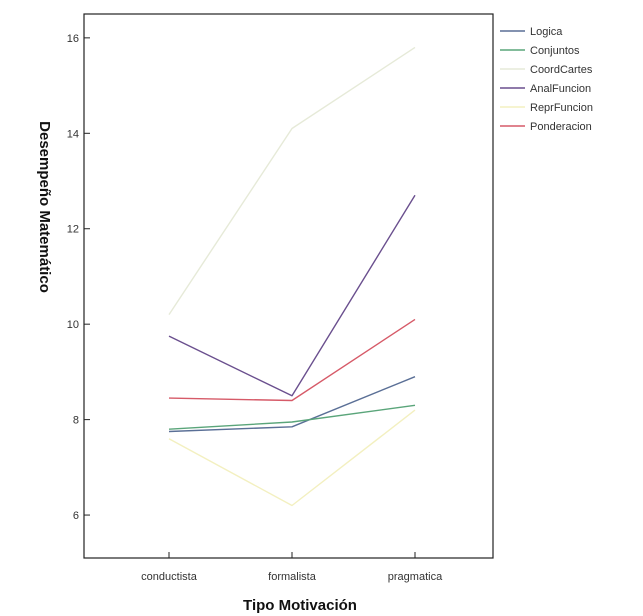 Image resolution: width=643 pixels, height=616 pixels. I want to click on y-tick-label: 16, so click(73, 39).